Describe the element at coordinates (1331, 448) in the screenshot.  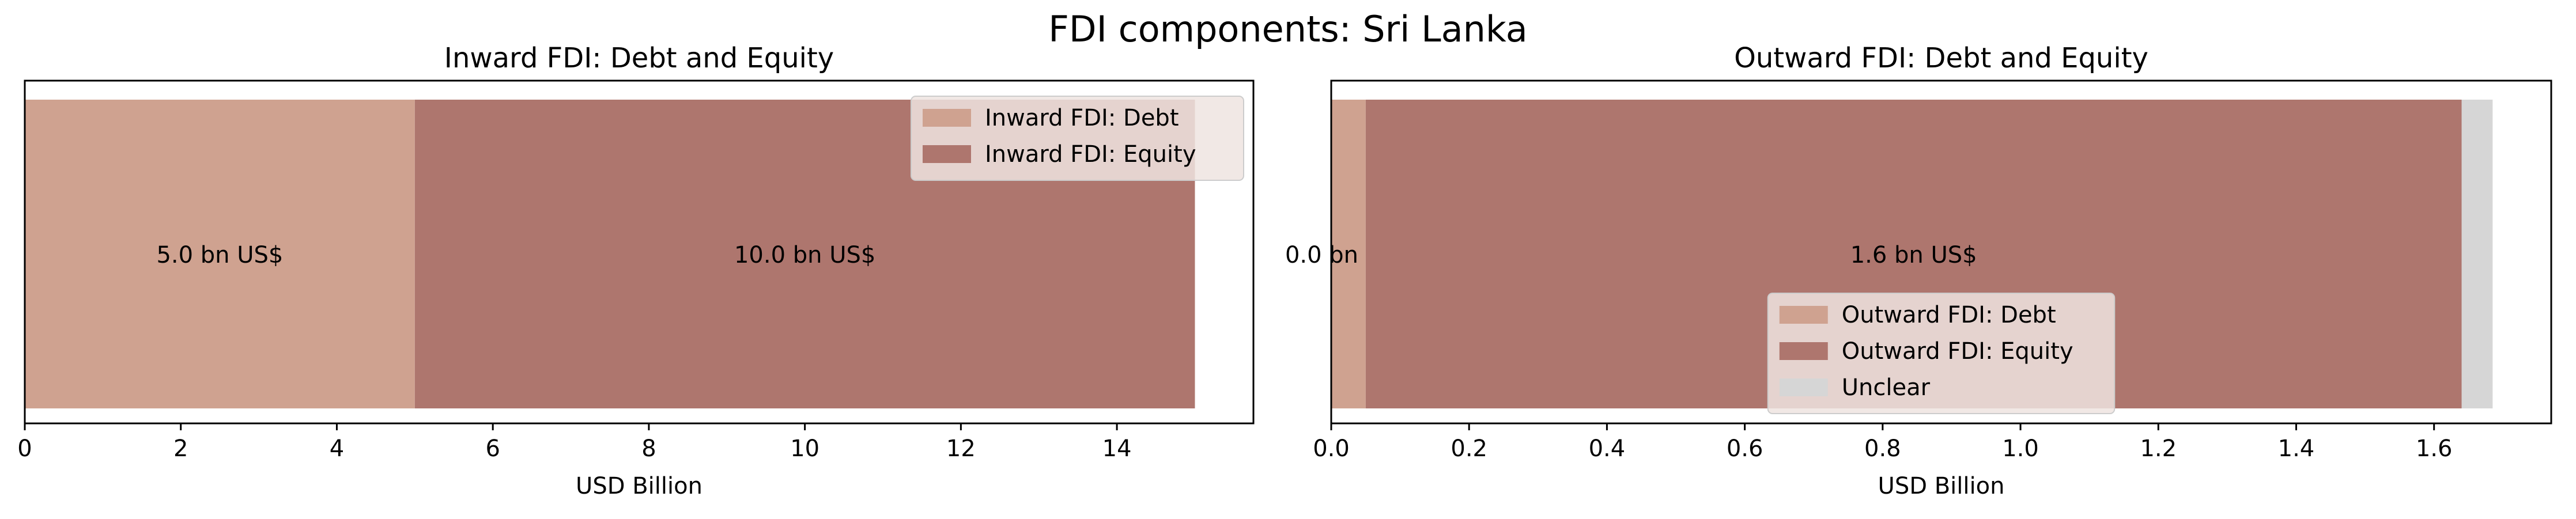
I see `x-tick-label: 0.0` at that location.